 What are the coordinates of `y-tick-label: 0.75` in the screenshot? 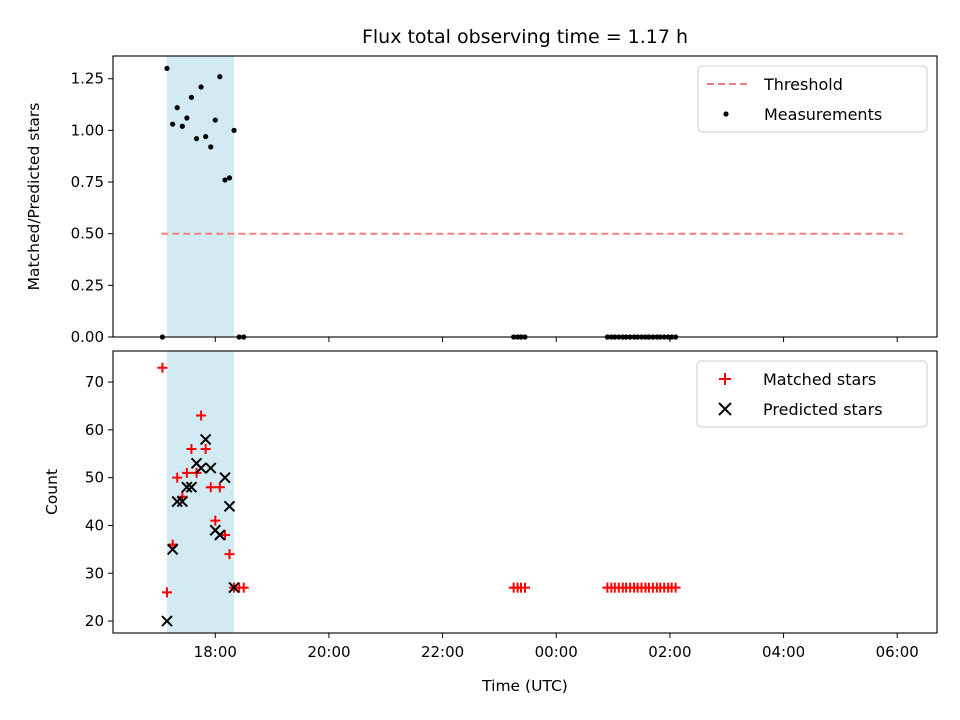 It's located at (87, 182).